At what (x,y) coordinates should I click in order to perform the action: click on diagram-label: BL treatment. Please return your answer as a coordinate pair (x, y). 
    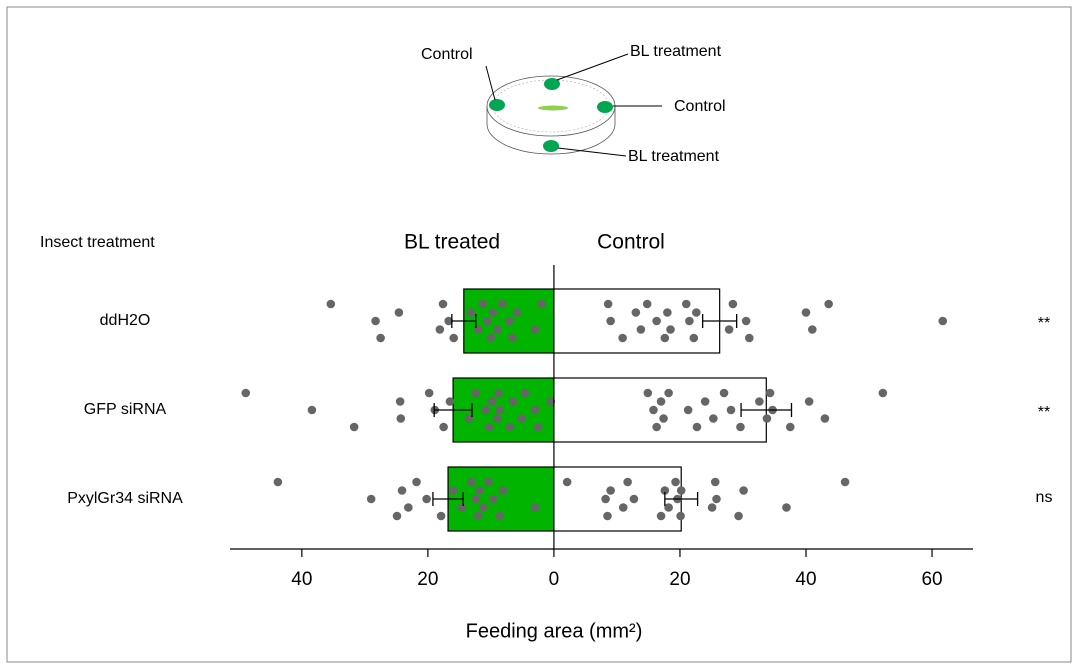
    Looking at the image, I should click on (674, 156).